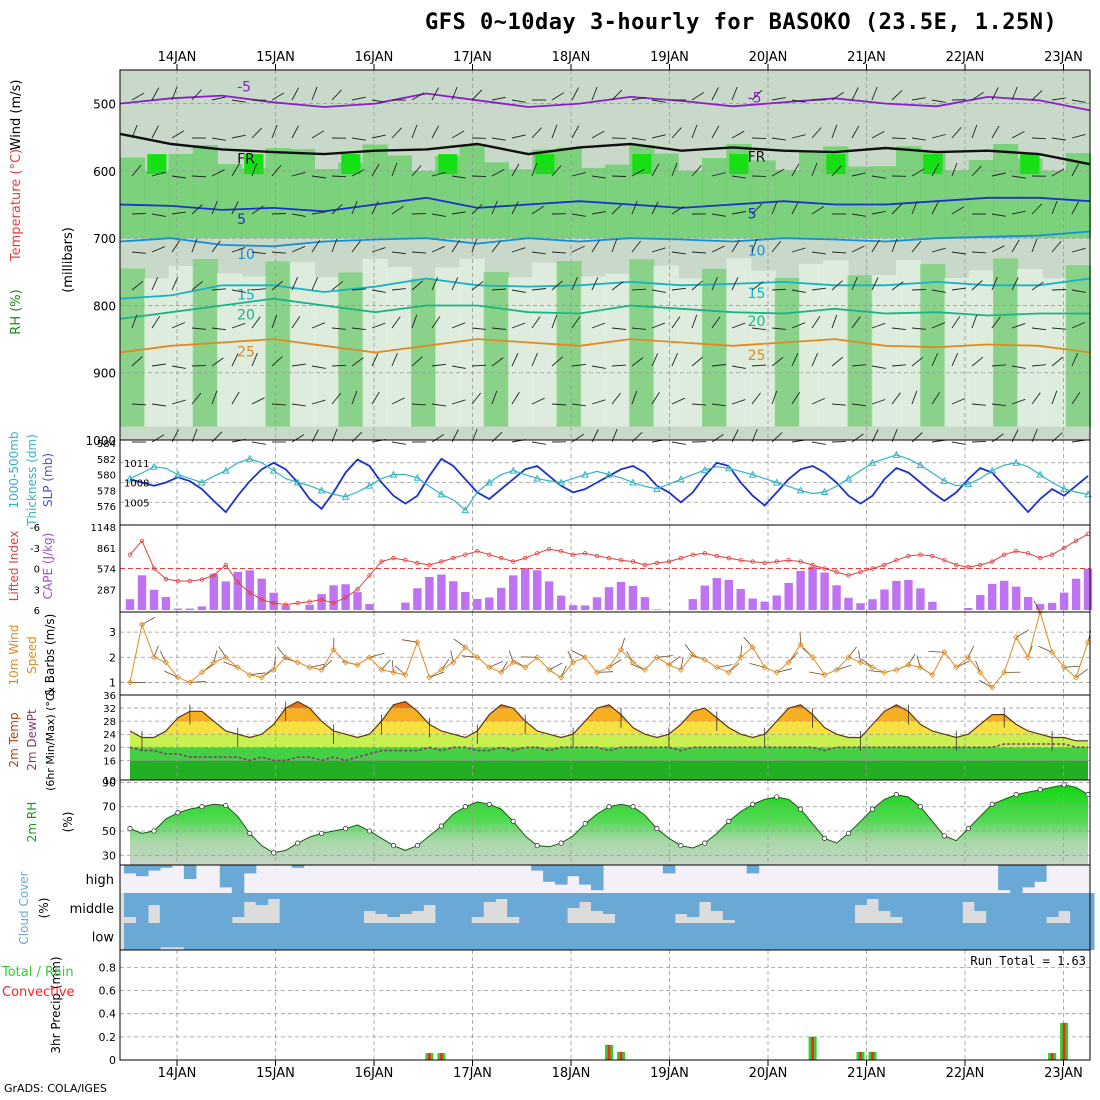  I want to click on cape-tick-label: 287, so click(106, 590).